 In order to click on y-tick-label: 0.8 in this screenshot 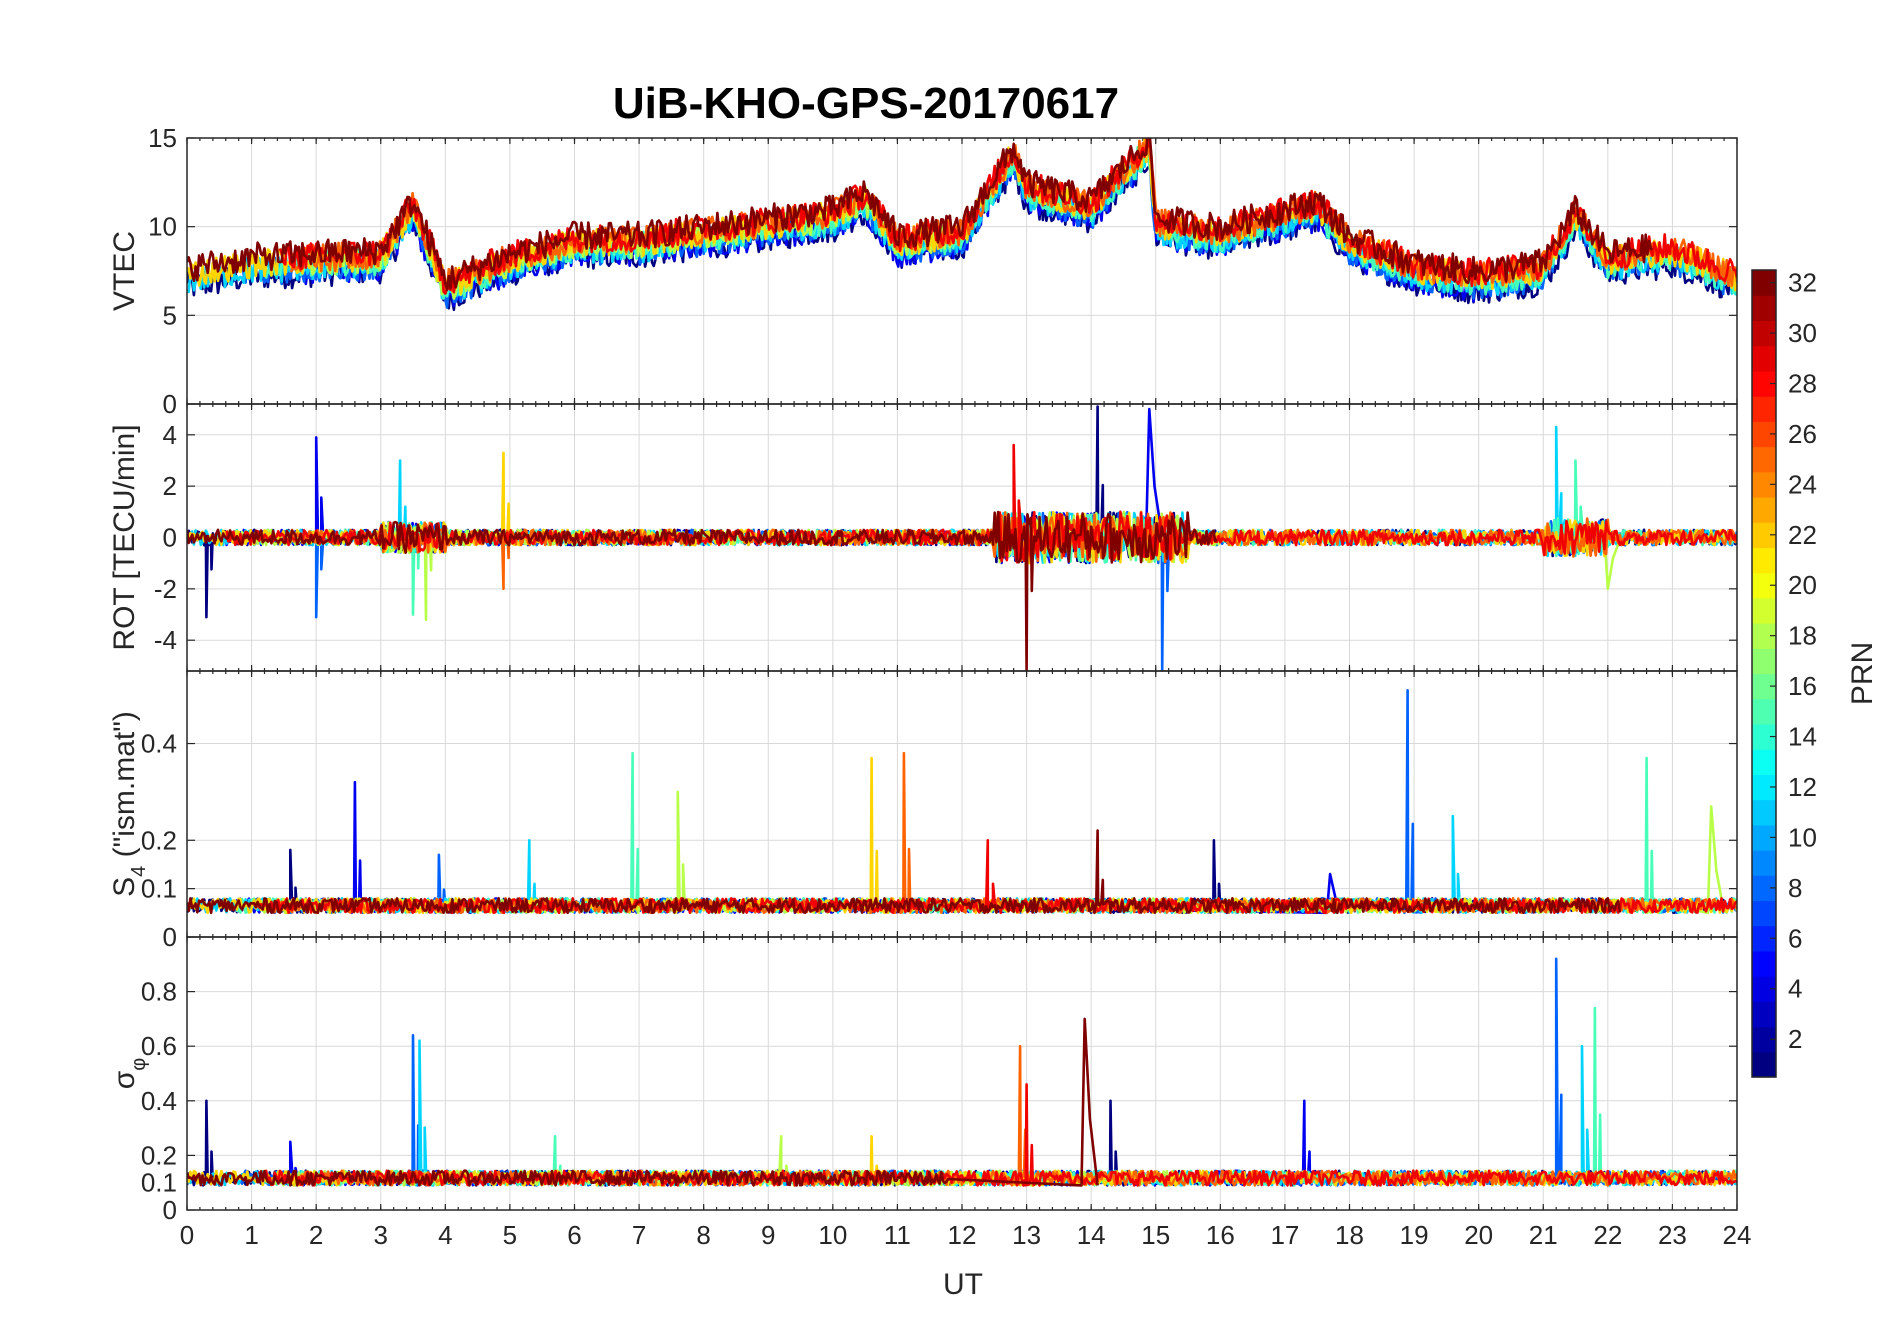, I will do `click(159, 992)`.